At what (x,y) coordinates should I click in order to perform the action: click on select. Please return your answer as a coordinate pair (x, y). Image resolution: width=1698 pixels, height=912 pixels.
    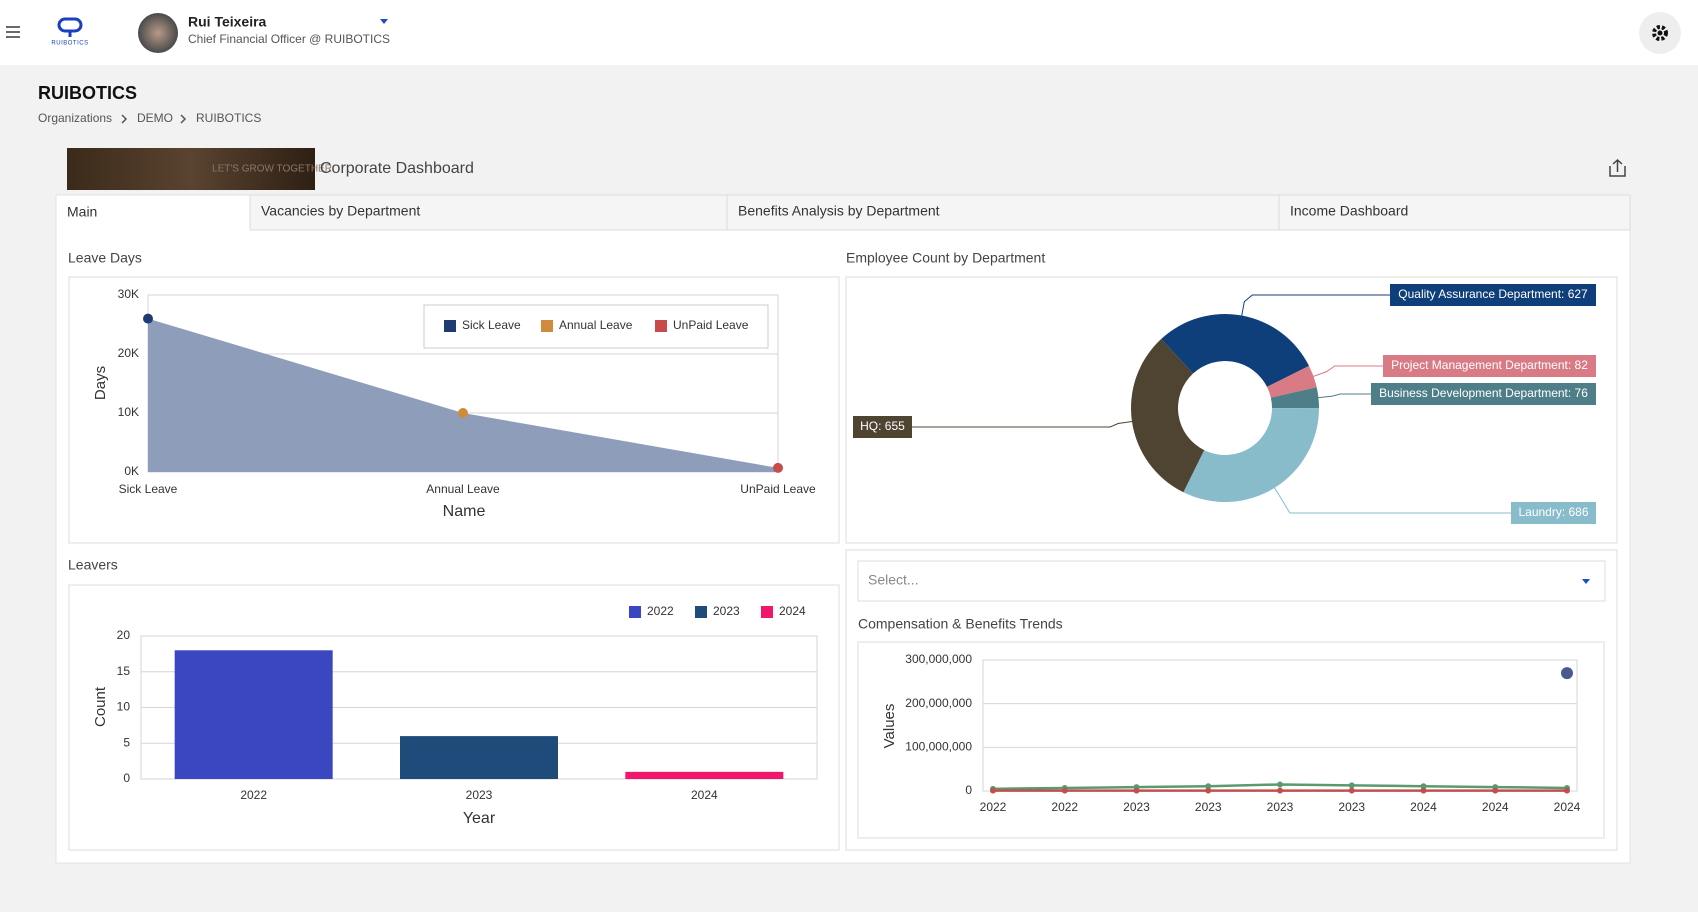
    Looking at the image, I should click on (1231, 581).